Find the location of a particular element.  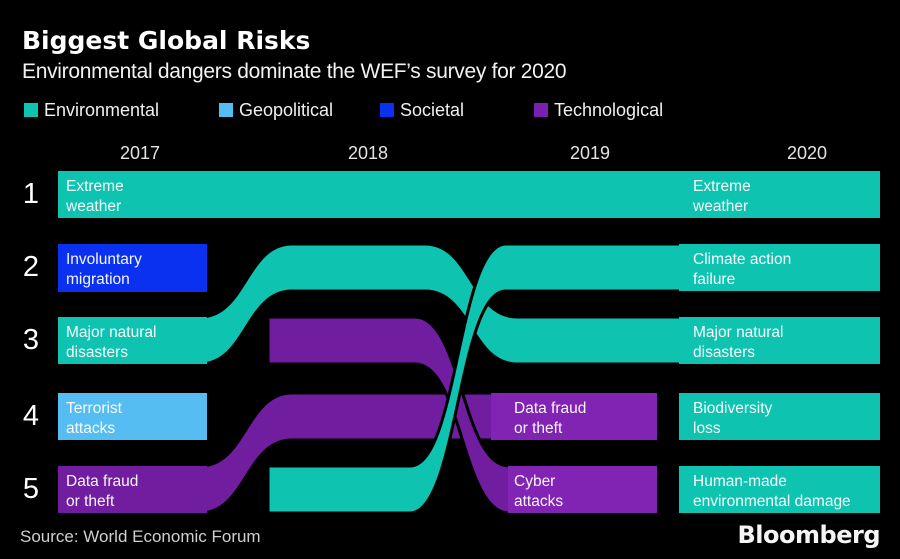

node-data-fraud-or-theft-2017: Data fraud or theft is located at coordinates (132, 489).